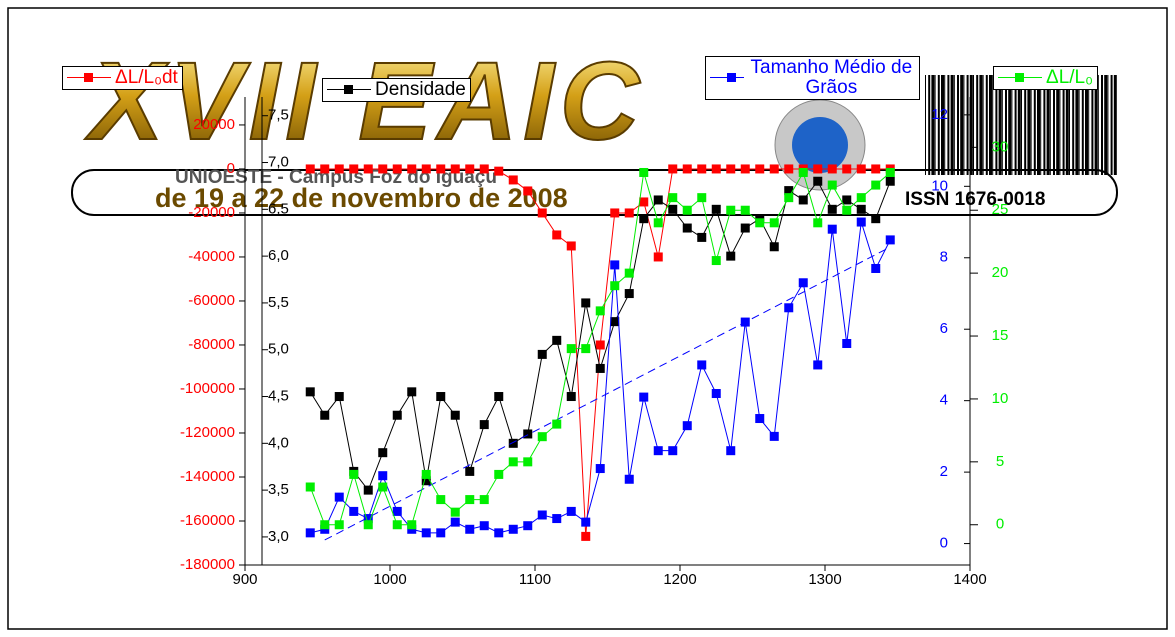 Image resolution: width=1175 pixels, height=637 pixels. Describe the element at coordinates (944, 400) in the screenshot. I see `y-tick-label: 4` at that location.